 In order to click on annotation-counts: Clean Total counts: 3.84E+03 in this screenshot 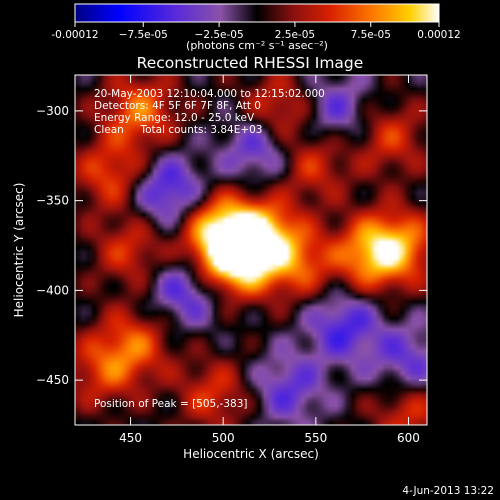, I will do `click(178, 130)`.